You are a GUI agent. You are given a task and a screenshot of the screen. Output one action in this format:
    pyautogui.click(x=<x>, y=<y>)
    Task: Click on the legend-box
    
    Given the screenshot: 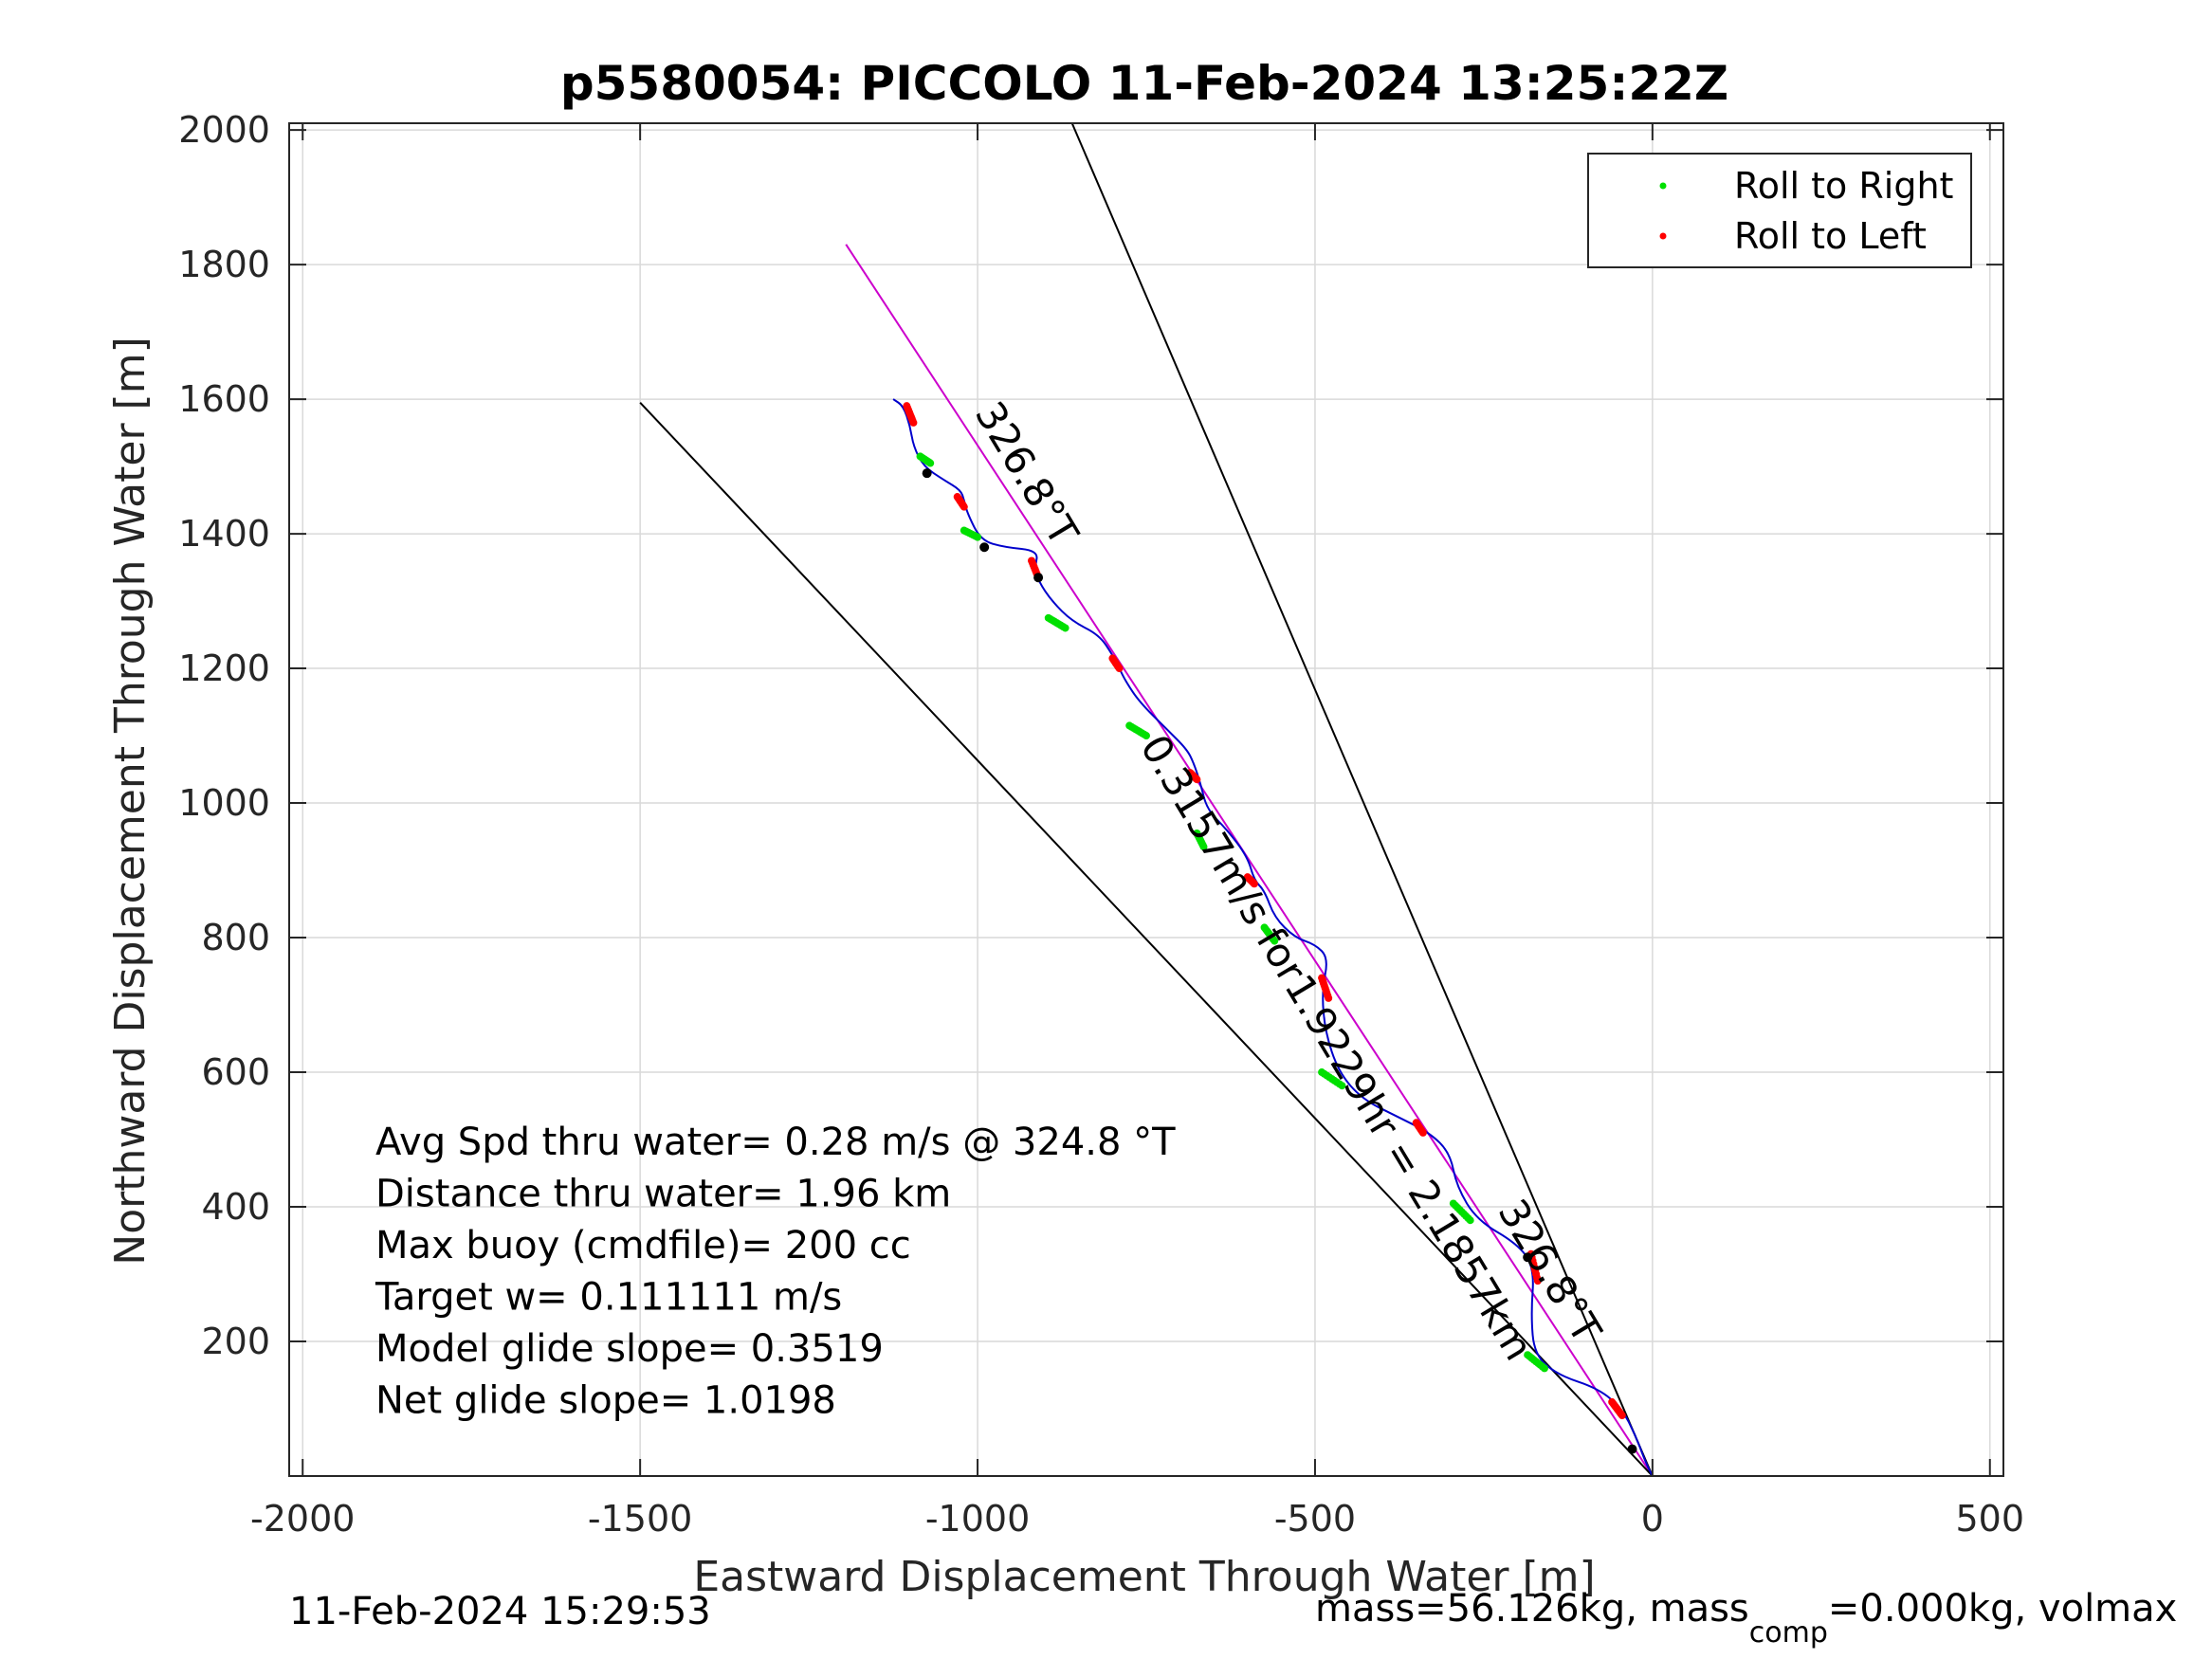 What is the action you would take?
    pyautogui.click(x=1779, y=210)
    